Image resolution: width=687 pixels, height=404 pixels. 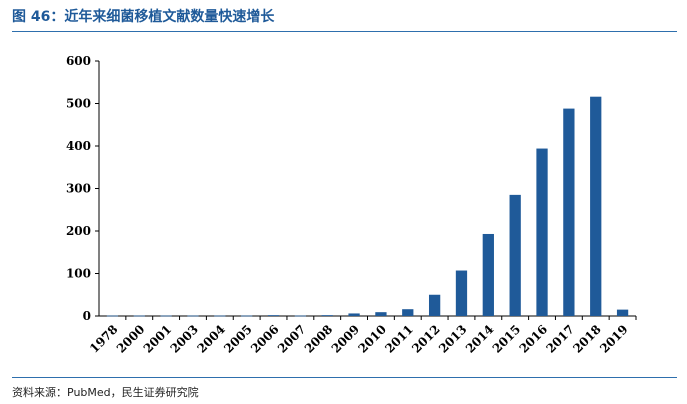 I want to click on bar-2014, so click(x=488, y=274).